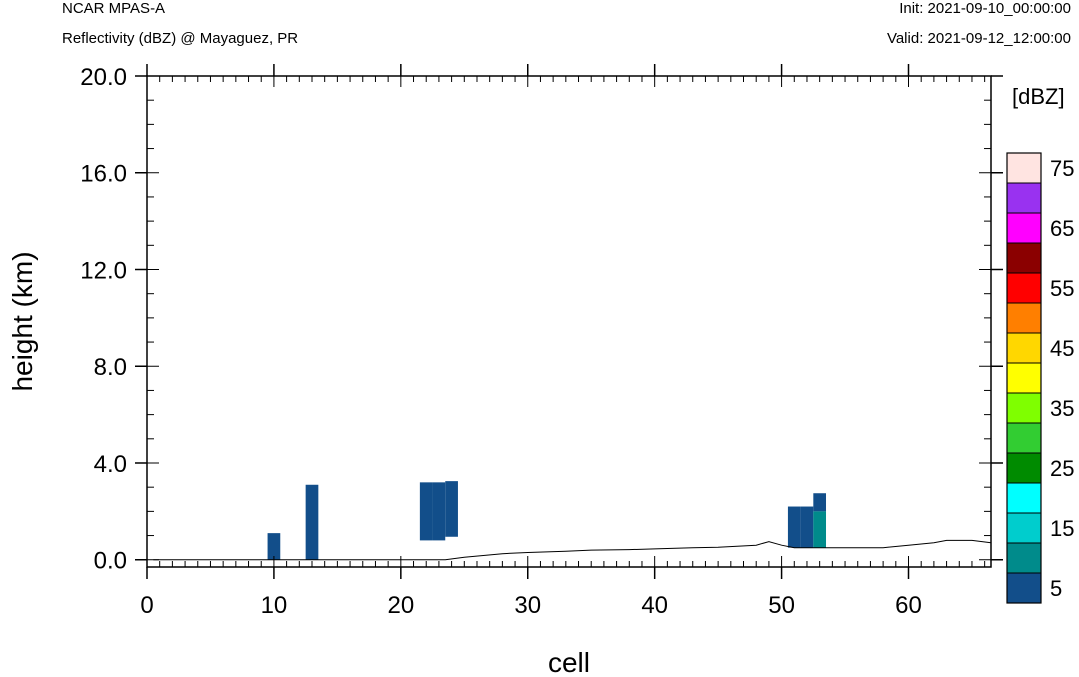 Image resolution: width=1079 pixels, height=677 pixels. Describe the element at coordinates (569, 662) in the screenshot. I see `x-axis-title: cell` at that location.